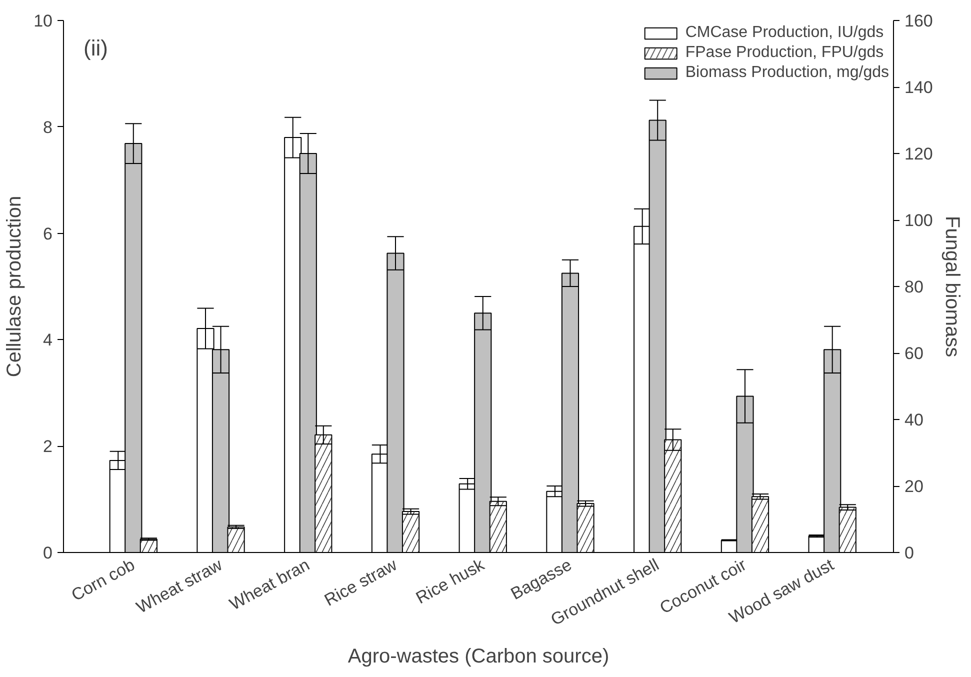 Image resolution: width=971 pixels, height=677 pixels. What do you see at coordinates (15, 287) in the screenshot?
I see `y-axis-title: Cellulase production` at bounding box center [15, 287].